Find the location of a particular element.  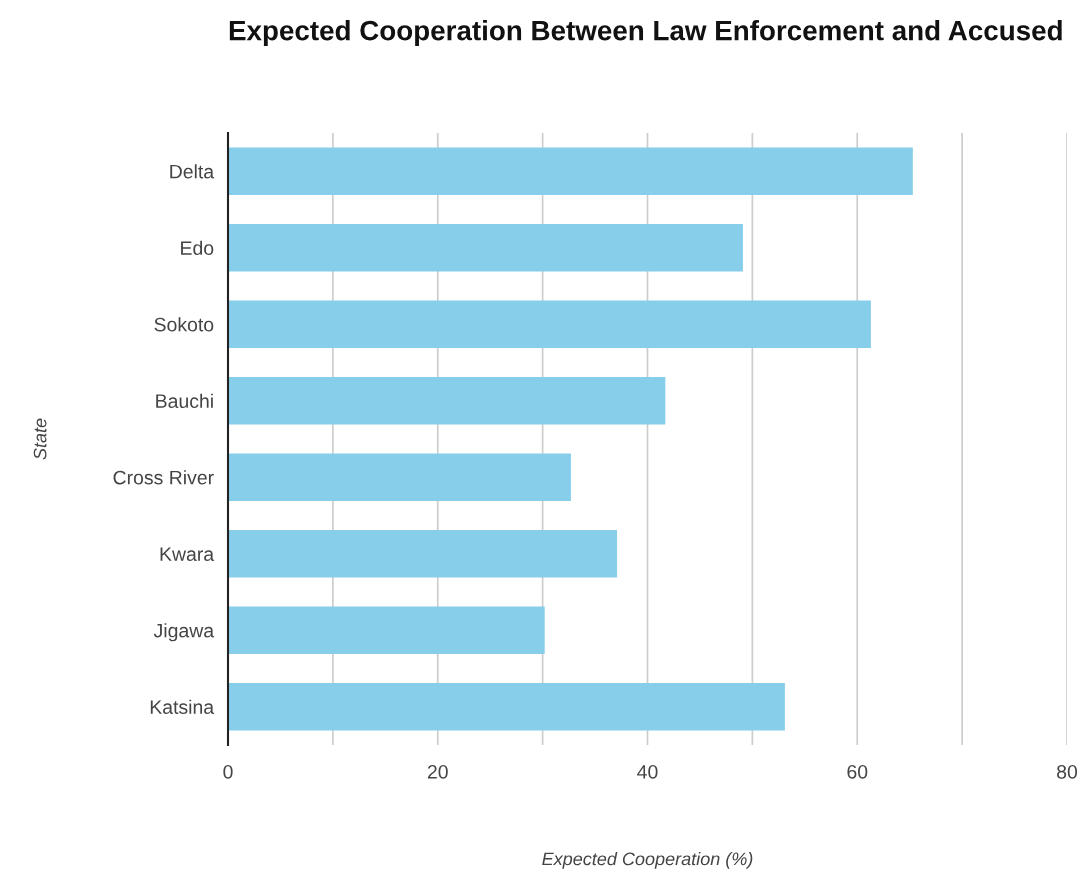

y-tick-label: Kwara is located at coordinates (187, 554).